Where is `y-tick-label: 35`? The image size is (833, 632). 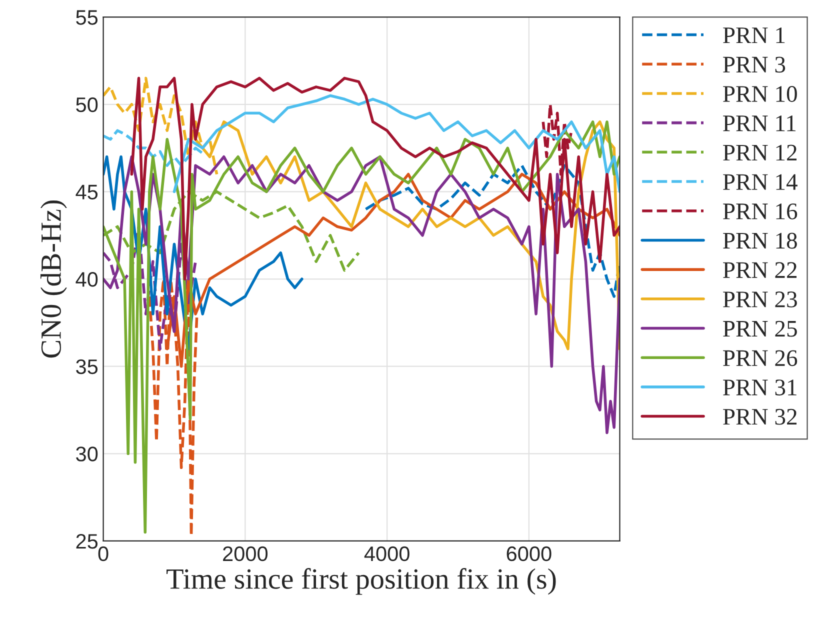 y-tick-label: 35 is located at coordinates (87, 366).